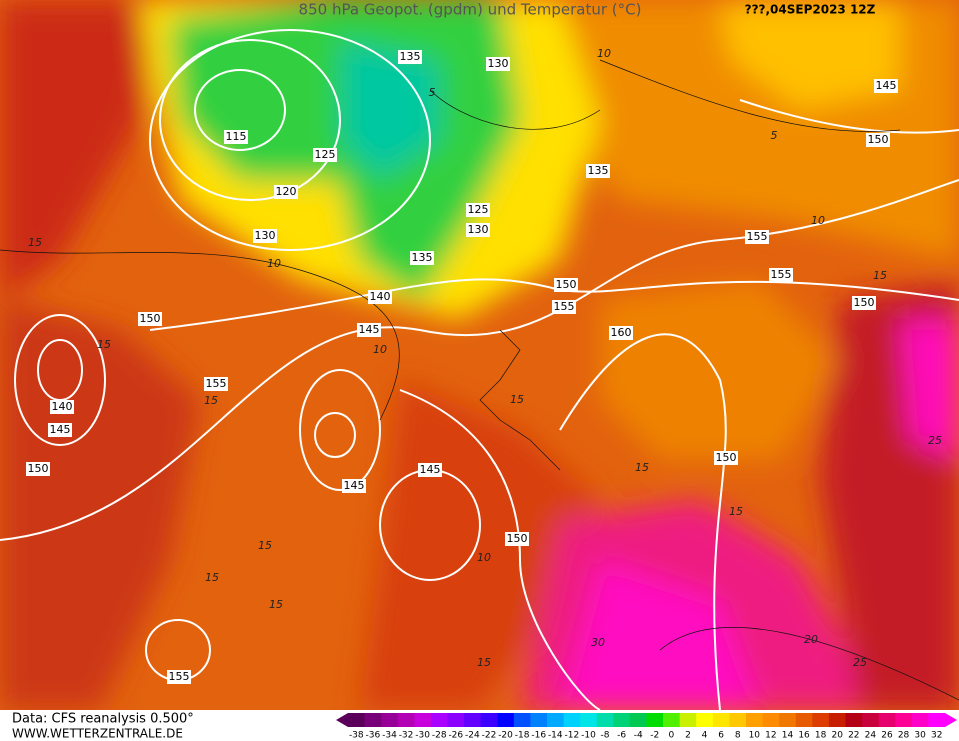 Image resolution: width=959 pixels, height=741 pixels. What do you see at coordinates (97, 734) in the screenshot?
I see `site-url: WWW.WETTERZENTRALE.DE` at bounding box center [97, 734].